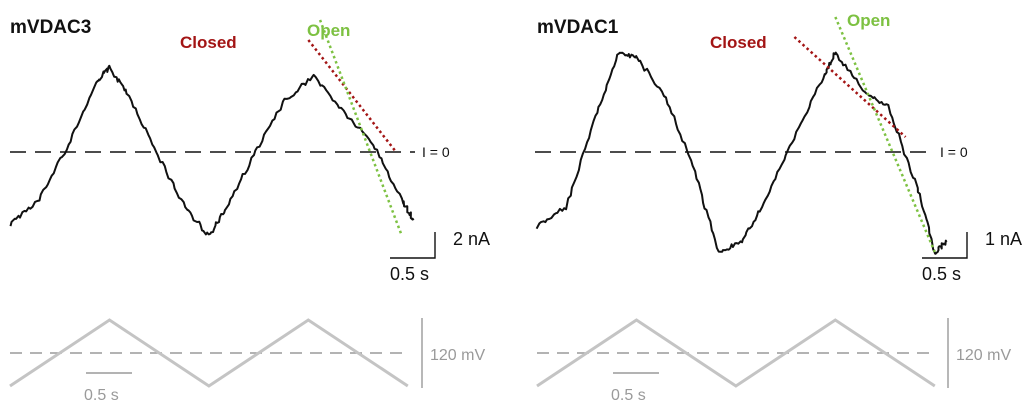 The height and width of the screenshot is (409, 1030). I want to click on current-scale-label: 2 nA, so click(471, 239).